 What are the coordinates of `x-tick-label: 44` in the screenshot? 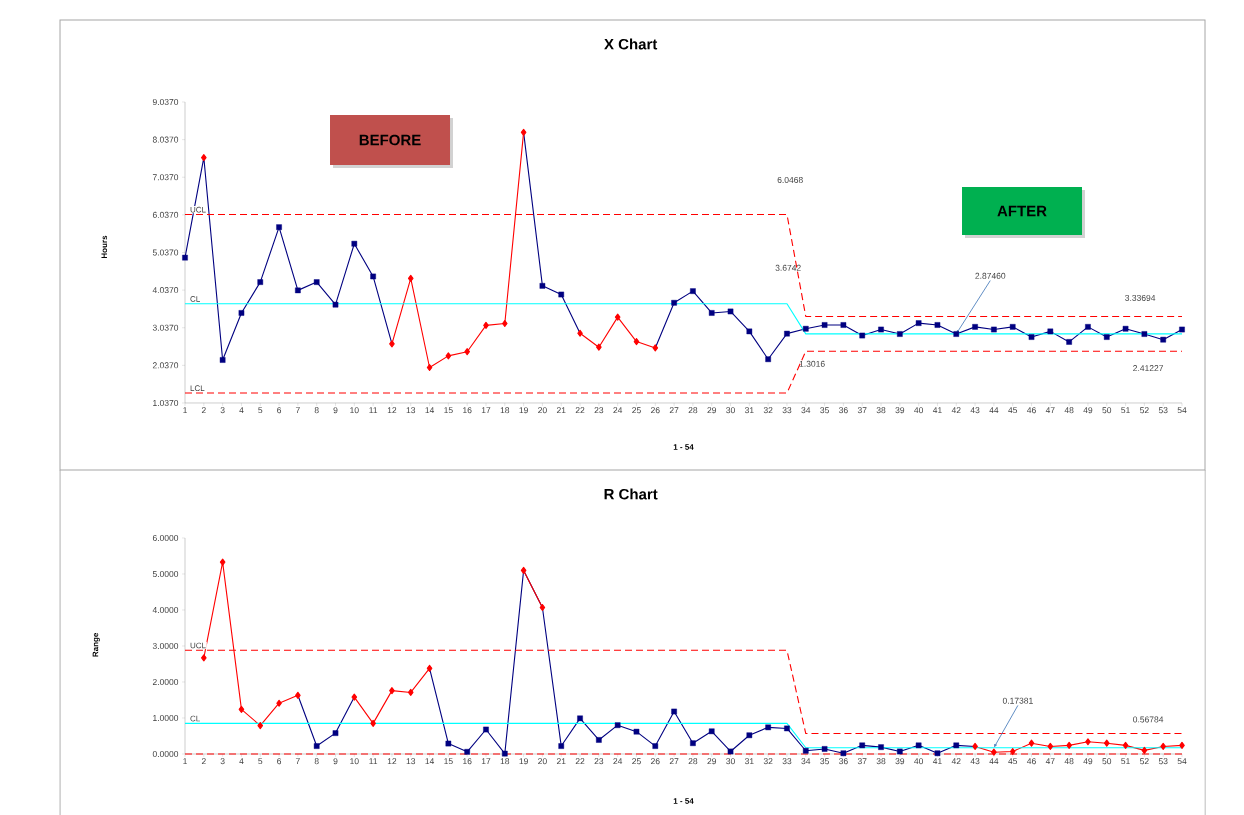 It's located at (994, 409).